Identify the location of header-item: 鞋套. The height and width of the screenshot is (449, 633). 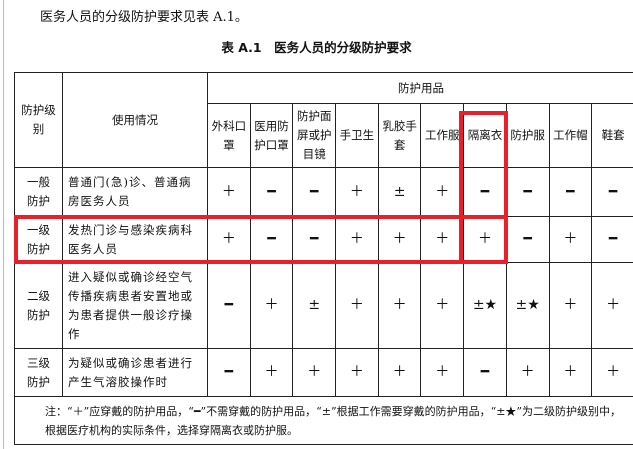
(612, 135).